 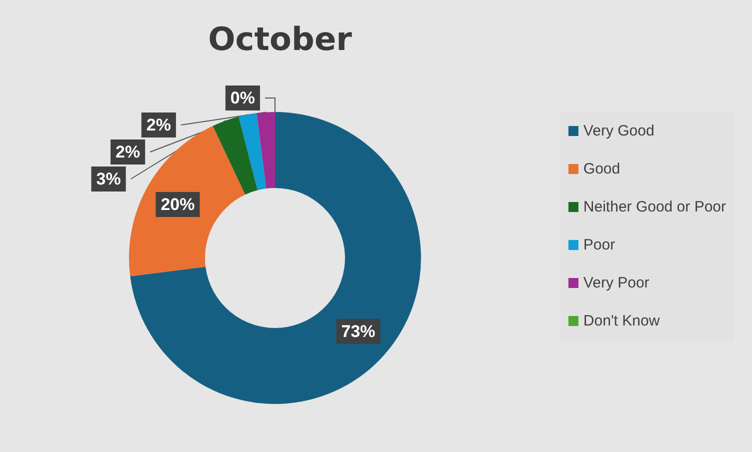 I want to click on legend-label: Don't Know, so click(x=621, y=321).